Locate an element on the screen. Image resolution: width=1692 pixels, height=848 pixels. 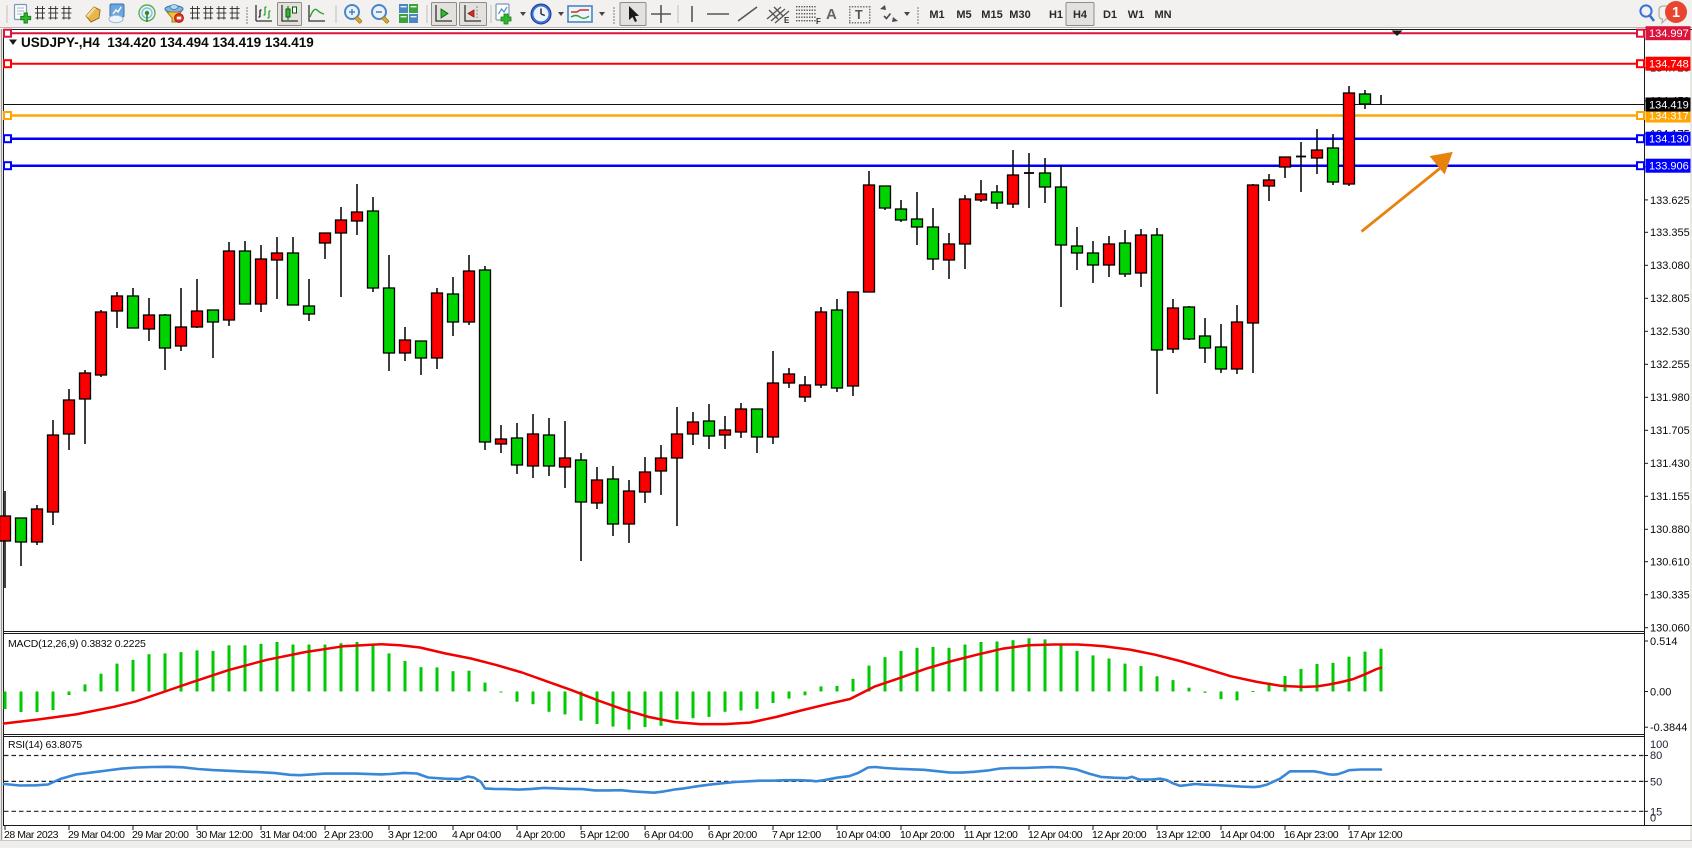
svg-text: 50 is located at coordinates (1656, 782).